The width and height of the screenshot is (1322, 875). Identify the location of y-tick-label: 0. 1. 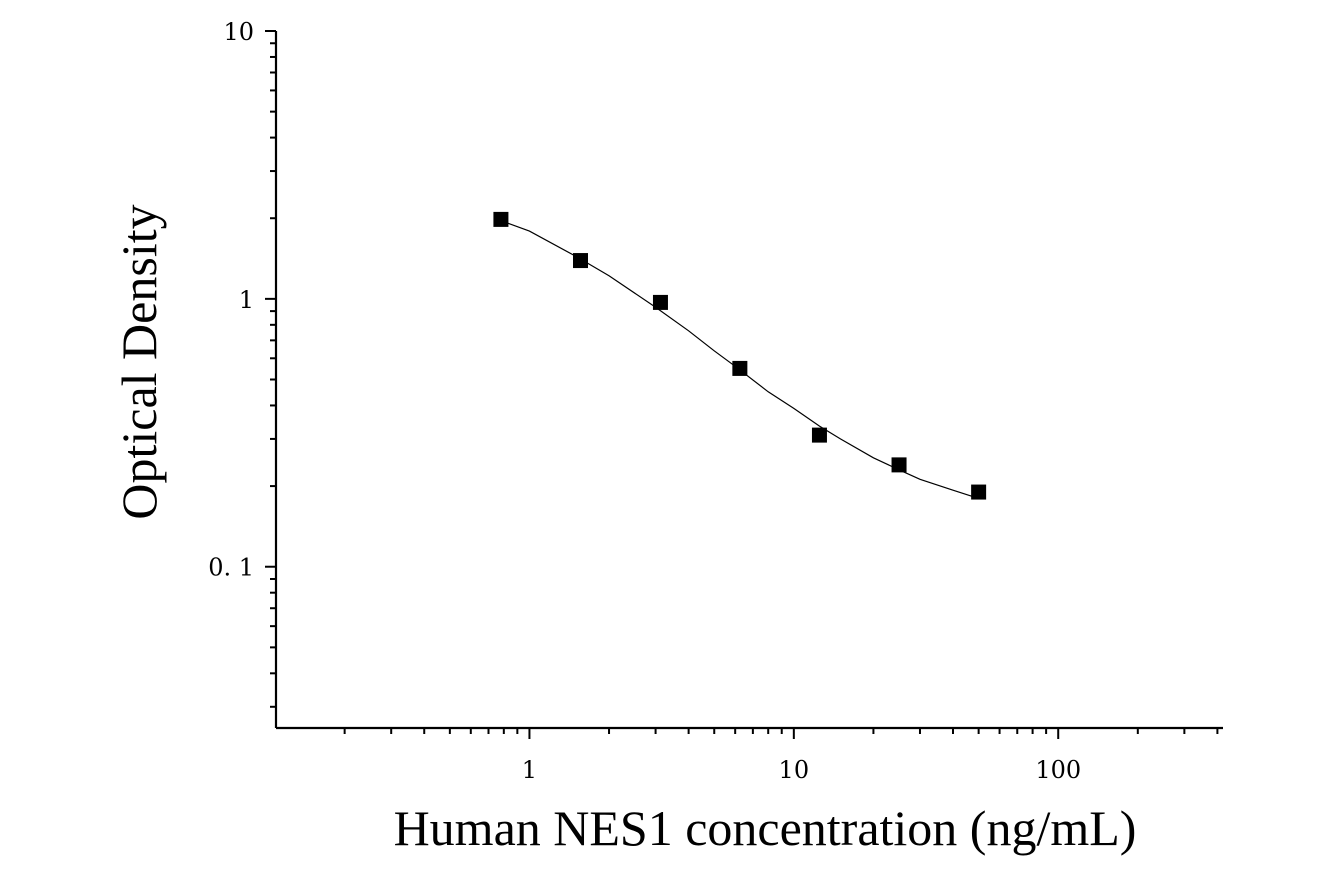
(231, 568).